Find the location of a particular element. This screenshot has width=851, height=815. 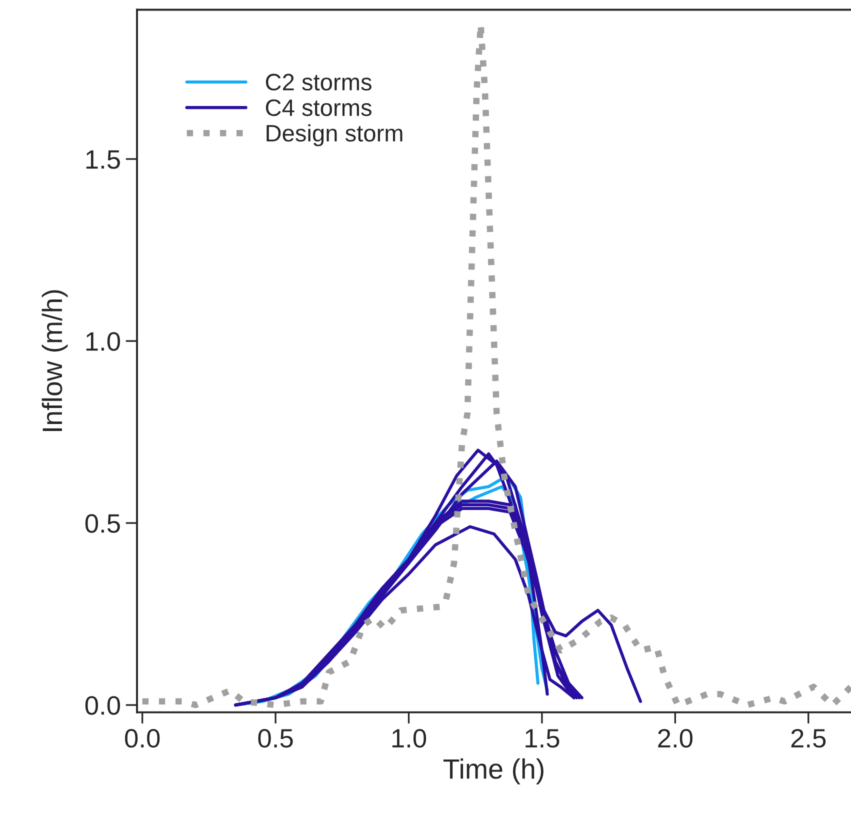

x-tick-label: 1.5 is located at coordinates (543, 738).